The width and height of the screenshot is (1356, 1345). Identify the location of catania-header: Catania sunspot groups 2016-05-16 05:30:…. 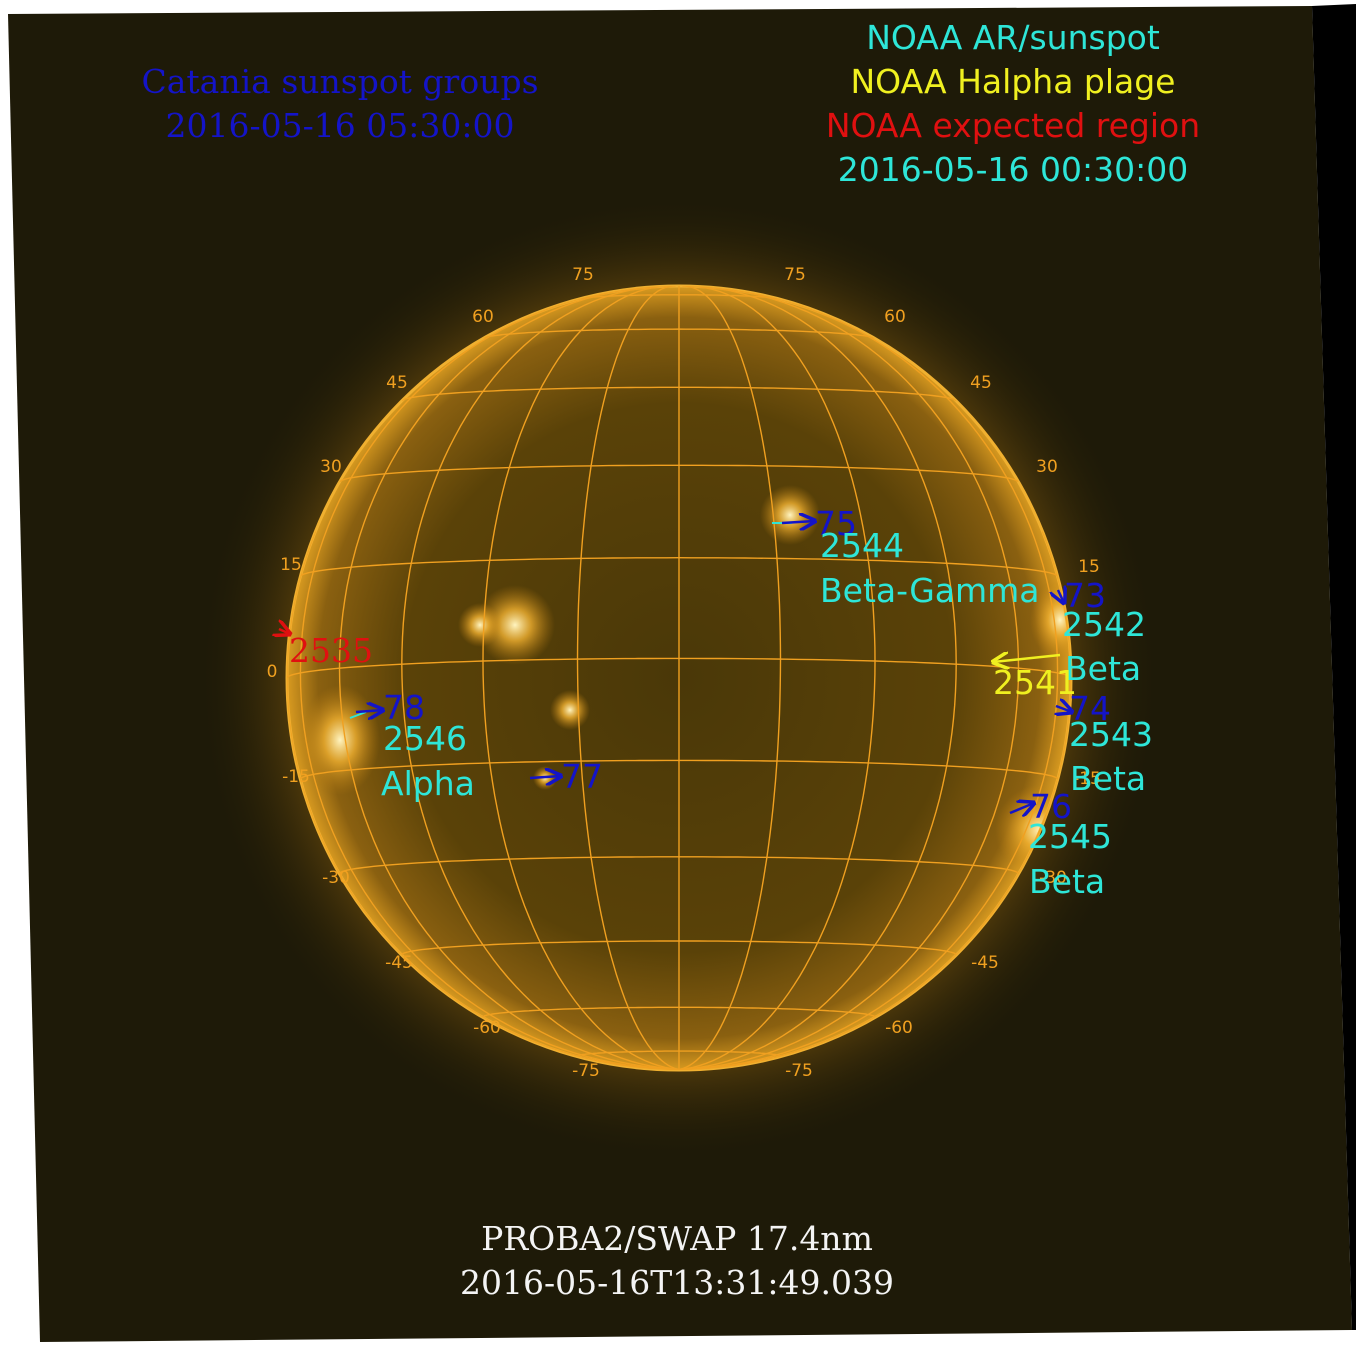
(339, 103).